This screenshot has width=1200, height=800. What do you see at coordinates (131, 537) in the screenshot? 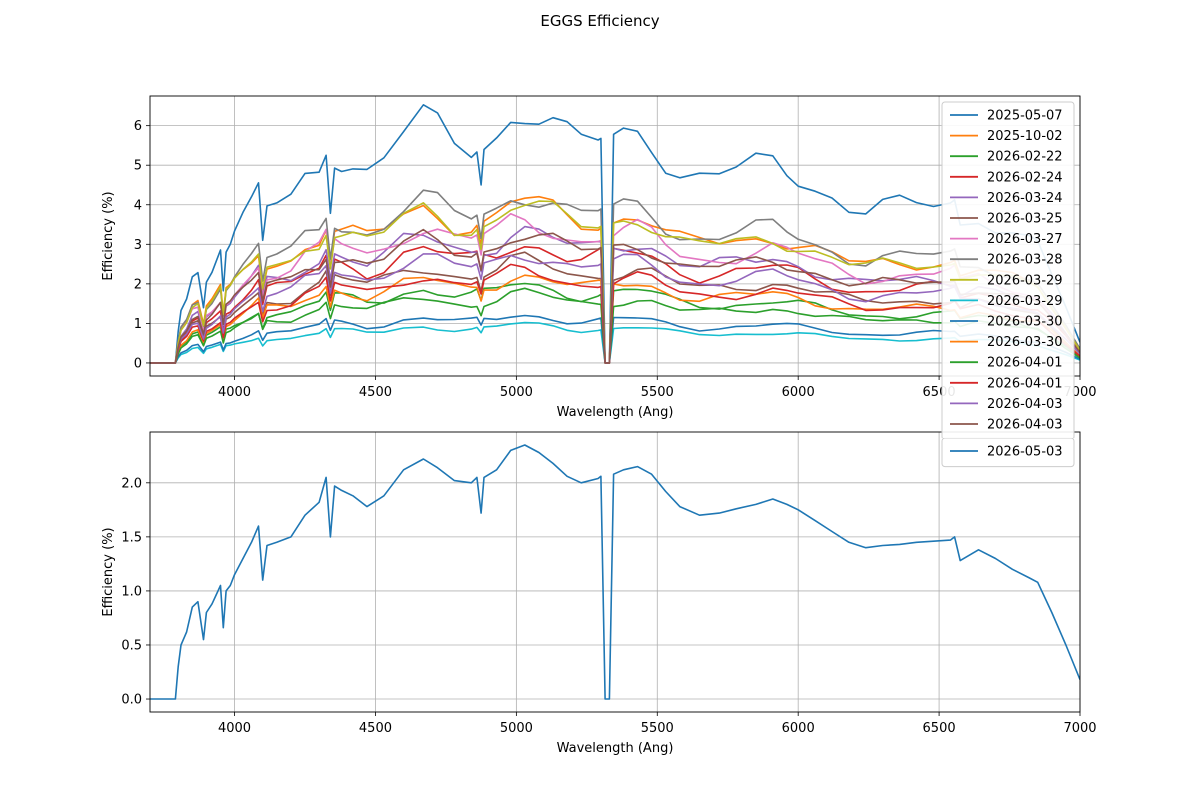
I see `y-tick-label: 1.5` at bounding box center [131, 537].